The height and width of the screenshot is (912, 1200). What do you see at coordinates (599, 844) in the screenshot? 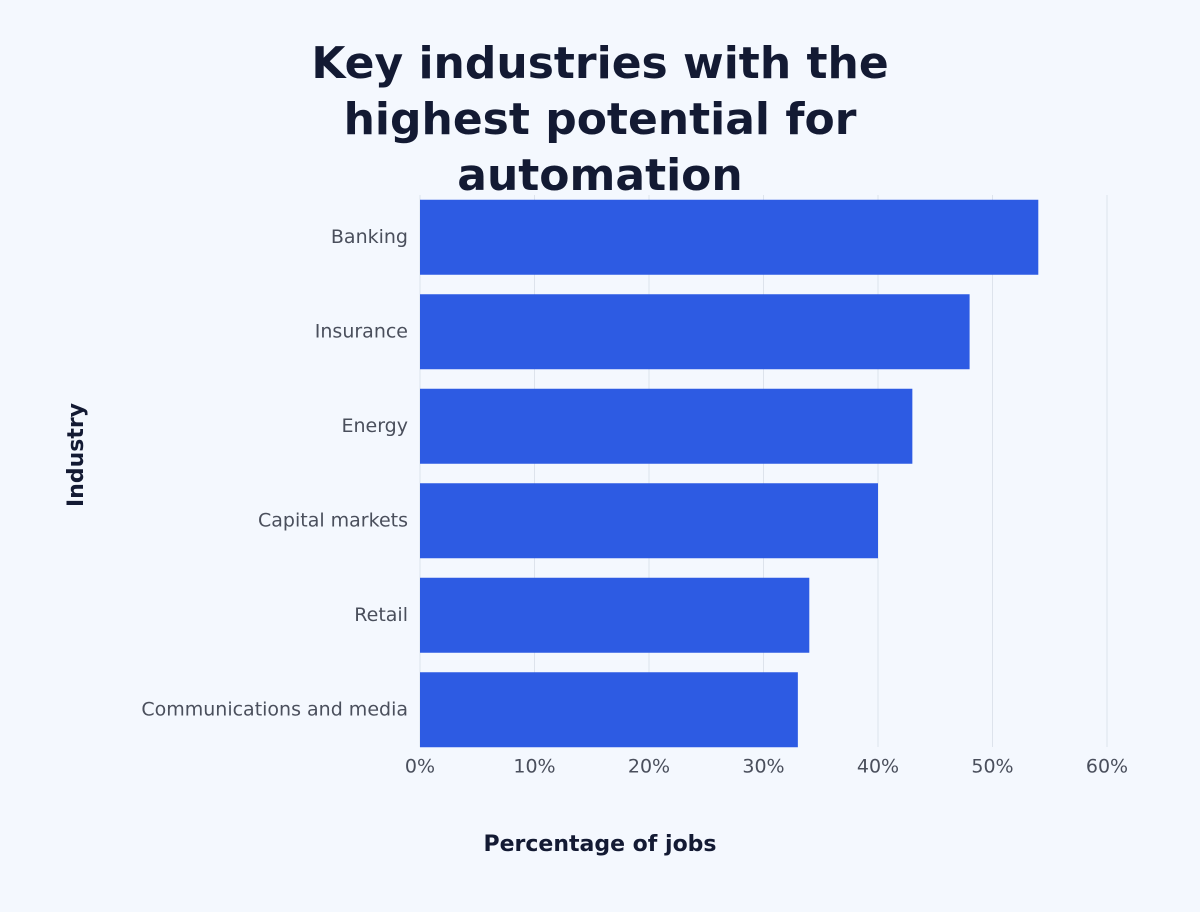
I see `x-axis-title: Percentage of jobs` at bounding box center [599, 844].